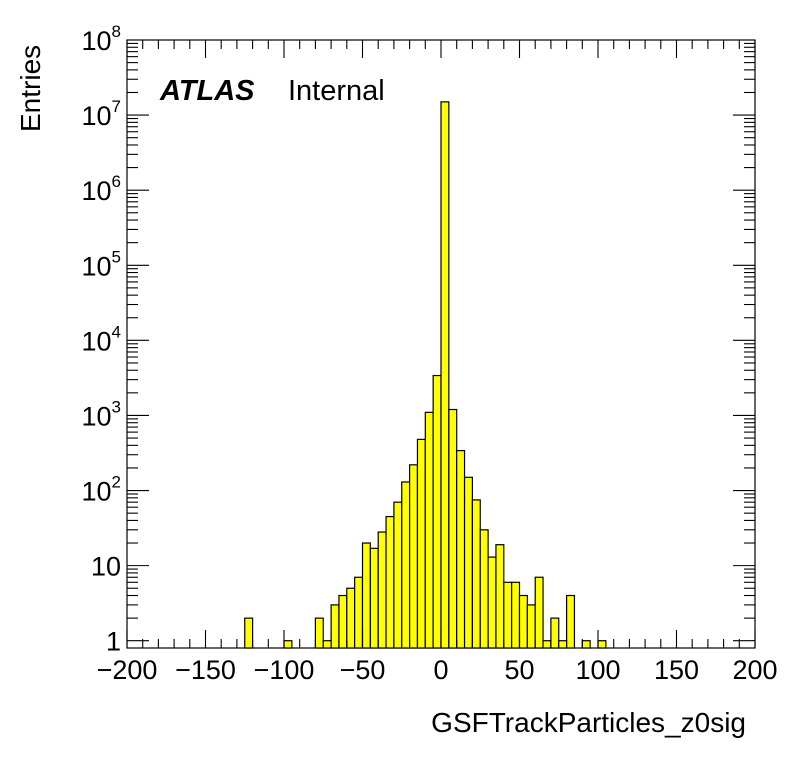  What do you see at coordinates (588, 722) in the screenshot?
I see `x-axis-title: GSFTrackParticles_z0sig` at bounding box center [588, 722].